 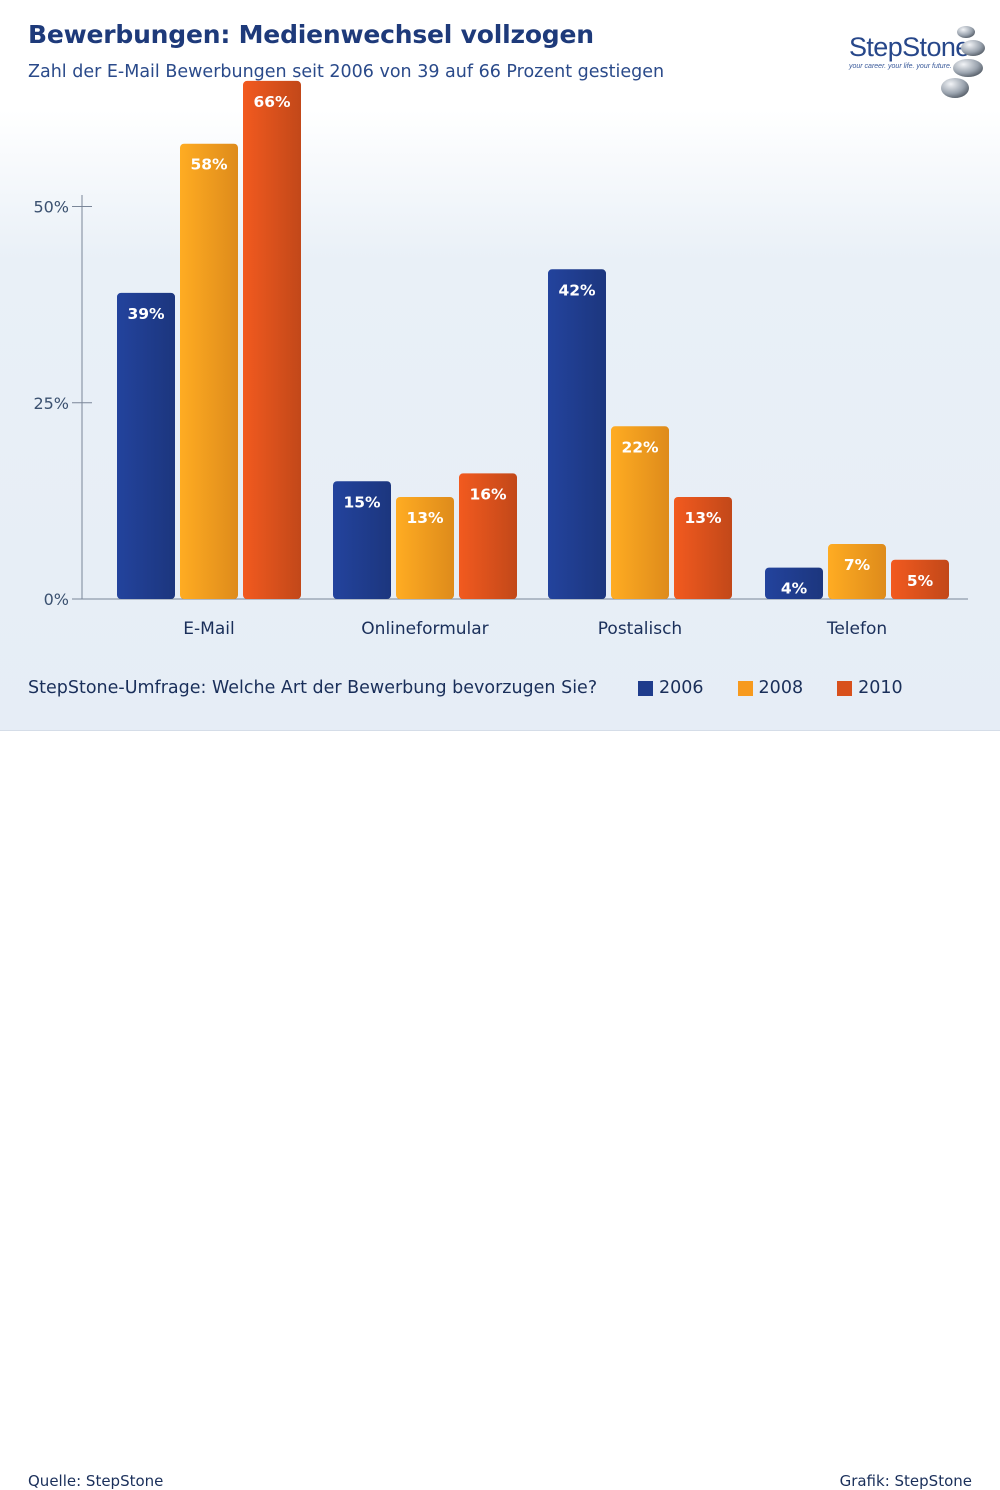 I want to click on legend-item-2006: 2006, so click(x=671, y=688).